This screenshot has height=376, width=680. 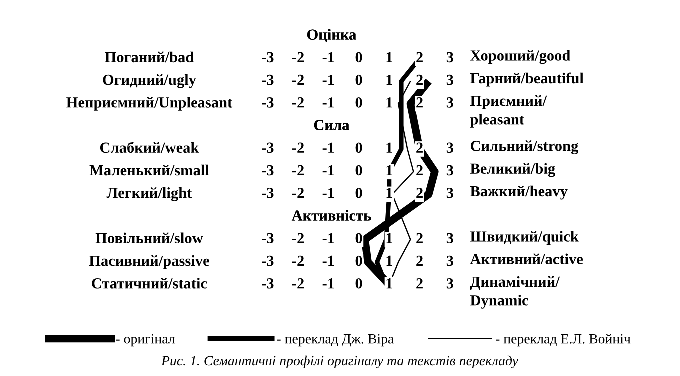 What do you see at coordinates (527, 259) in the screenshot?
I see `y2-tick-label: Активний/active` at bounding box center [527, 259].